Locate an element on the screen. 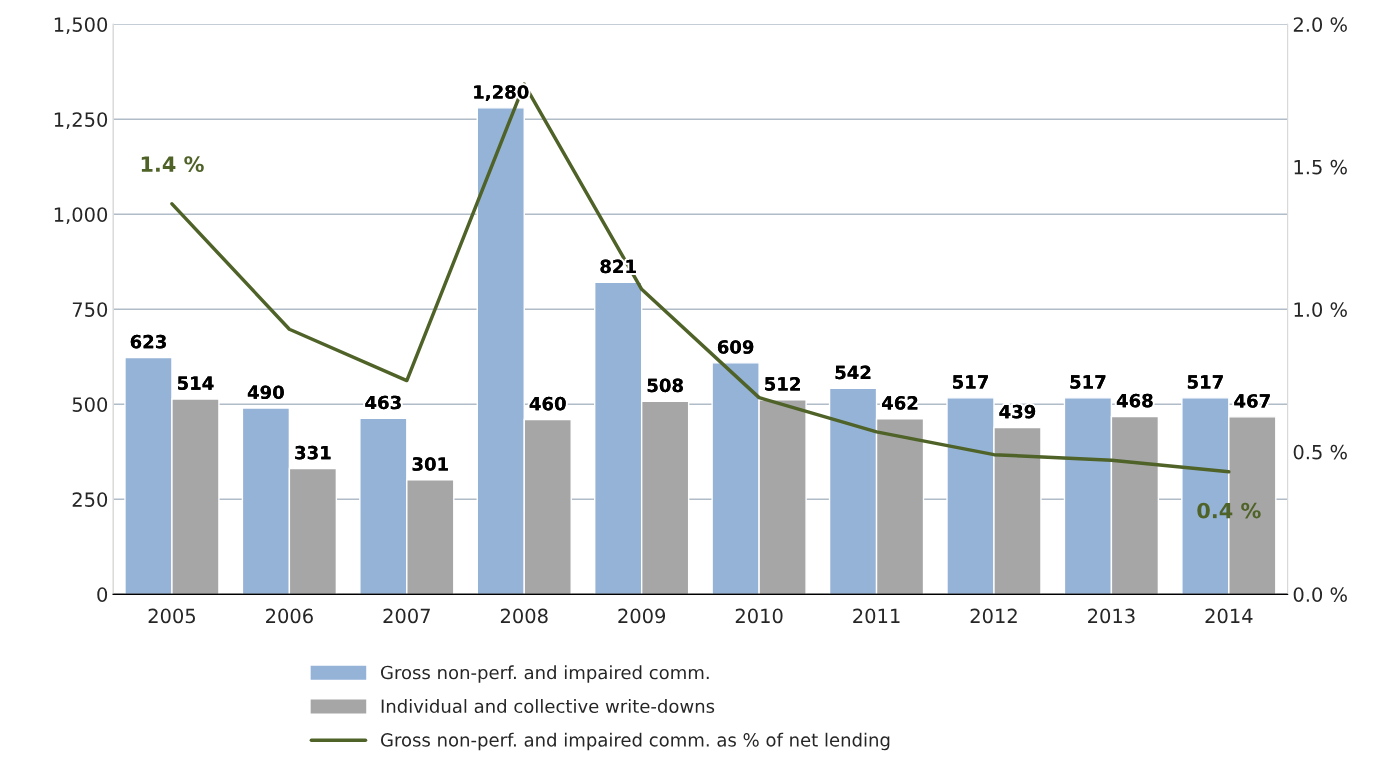 The height and width of the screenshot is (782, 1398). x-tick-label: 2014 is located at coordinates (1229, 616).